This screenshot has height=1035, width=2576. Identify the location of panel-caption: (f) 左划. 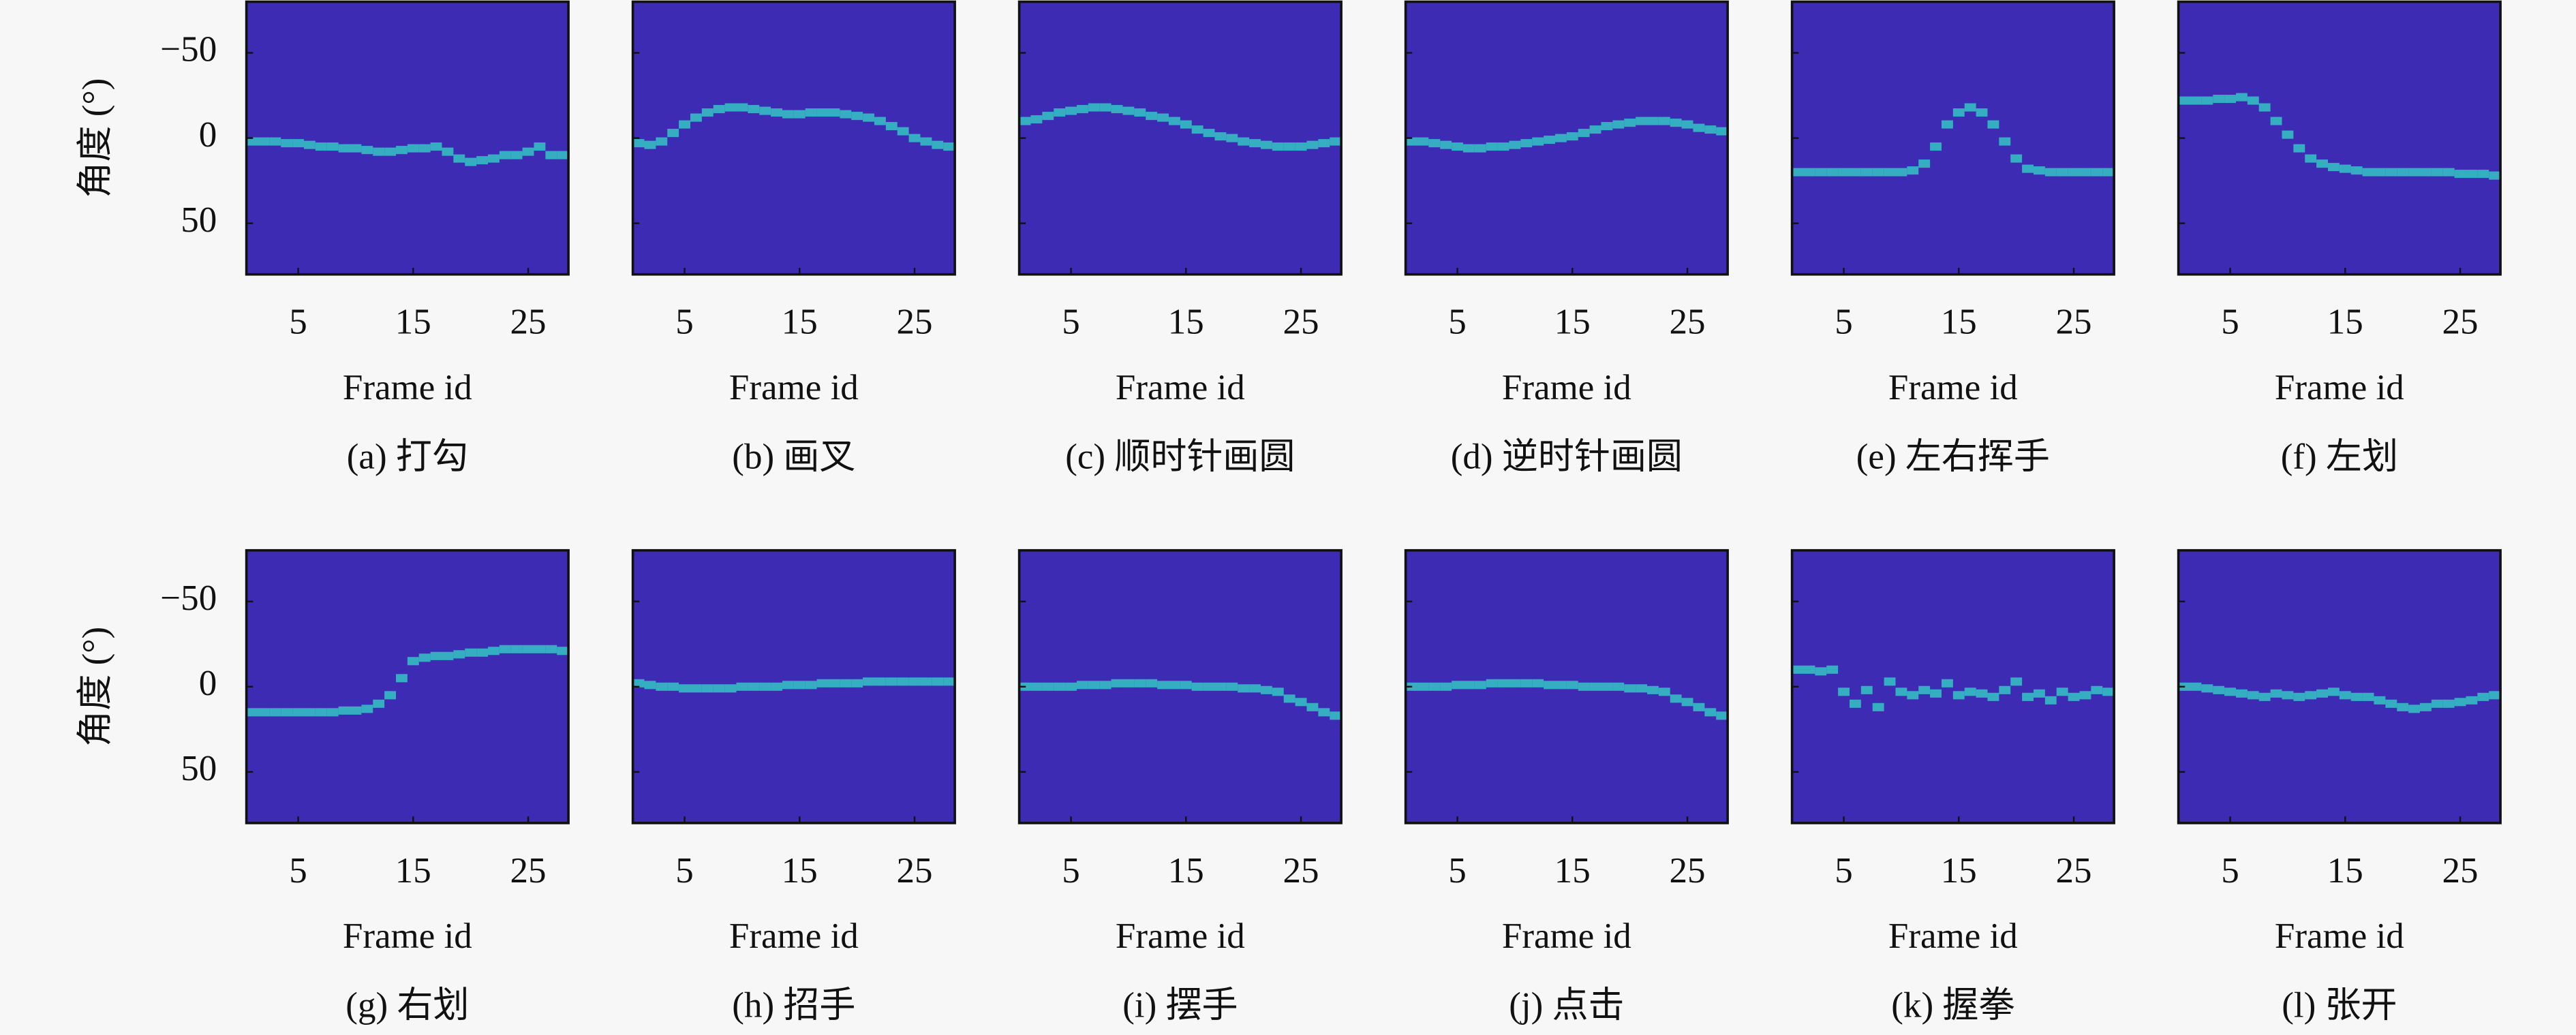
(2339, 456).